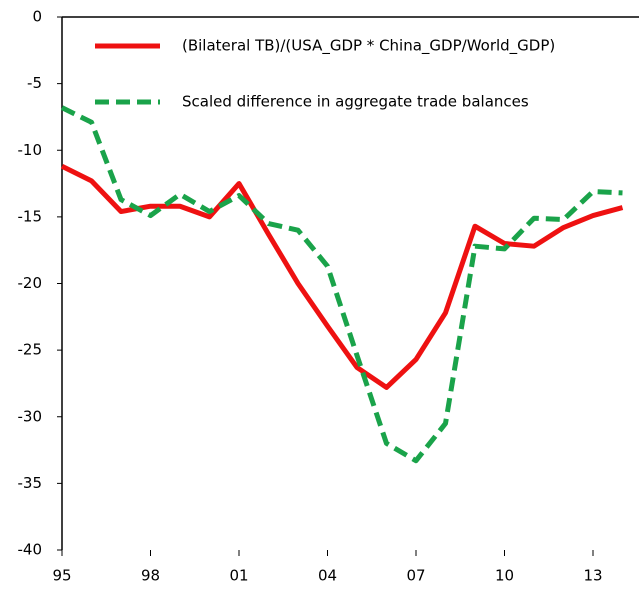 The height and width of the screenshot is (592, 639). Describe the element at coordinates (30, 416) in the screenshot. I see `y-tick-label: -30` at that location.